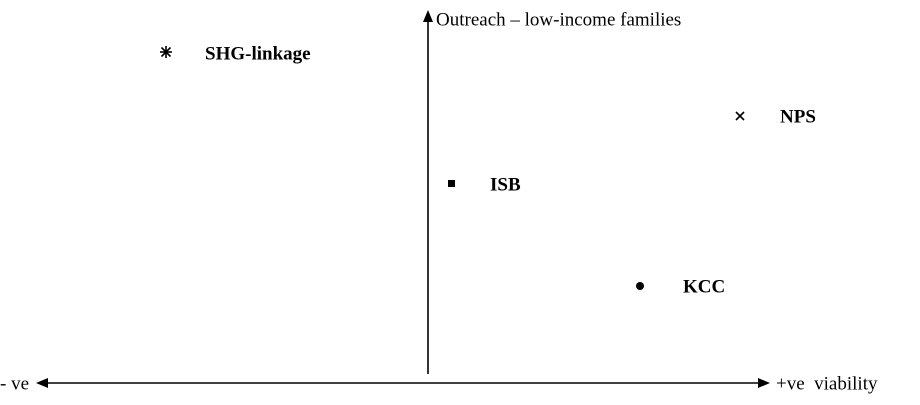 Image resolution: width=920 pixels, height=405 pixels. What do you see at coordinates (764, 383) in the screenshot?
I see `x-axis-arrow-right` at bounding box center [764, 383].